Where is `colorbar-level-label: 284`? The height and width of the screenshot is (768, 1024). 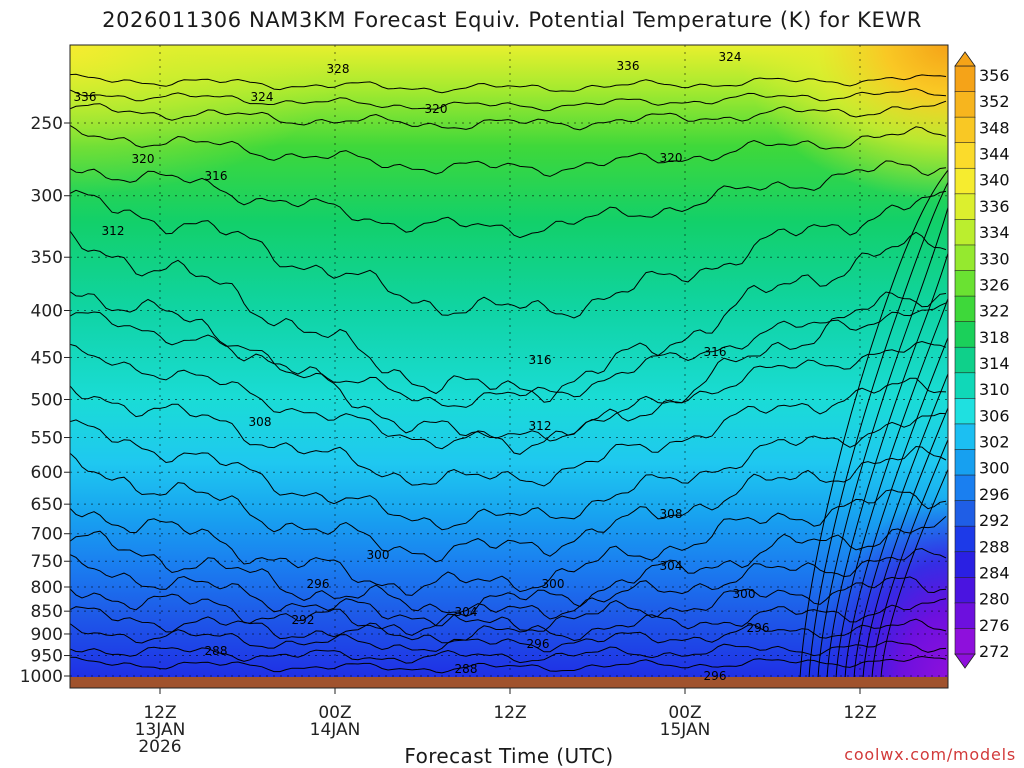 colorbar-level-label: 284 is located at coordinates (994, 572).